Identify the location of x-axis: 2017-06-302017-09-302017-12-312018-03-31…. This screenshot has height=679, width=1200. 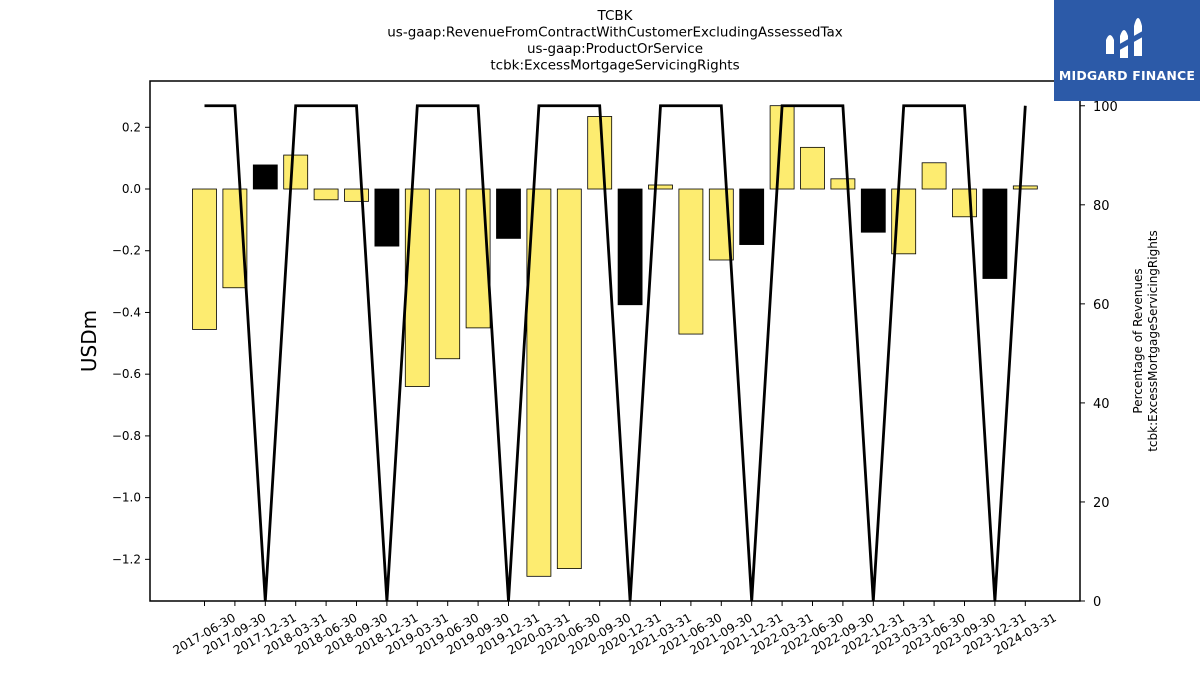
(615, 629).